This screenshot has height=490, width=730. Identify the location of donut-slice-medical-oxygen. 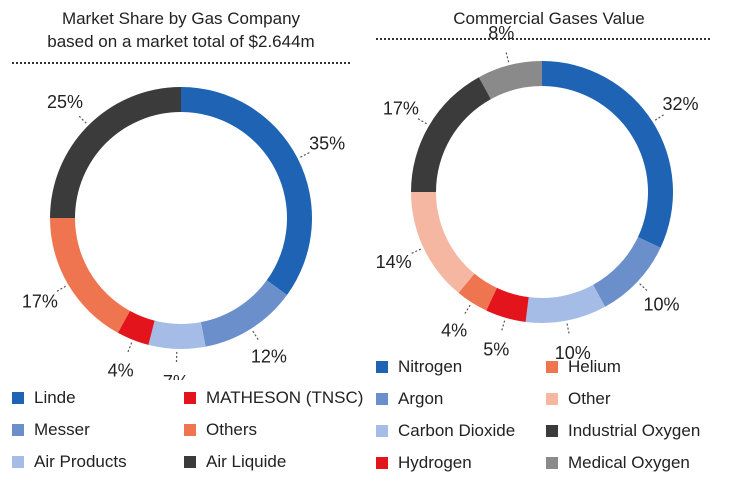
(510, 80).